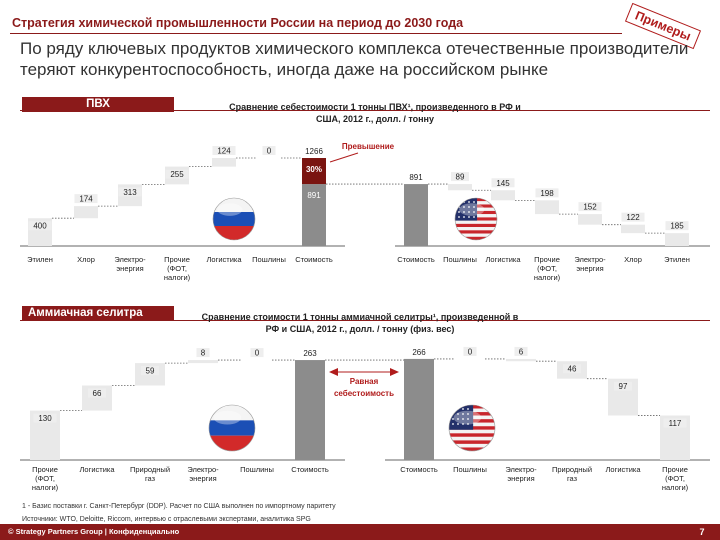 The width and height of the screenshot is (720, 540). I want to click on am-annotation: Равная, so click(364, 381).